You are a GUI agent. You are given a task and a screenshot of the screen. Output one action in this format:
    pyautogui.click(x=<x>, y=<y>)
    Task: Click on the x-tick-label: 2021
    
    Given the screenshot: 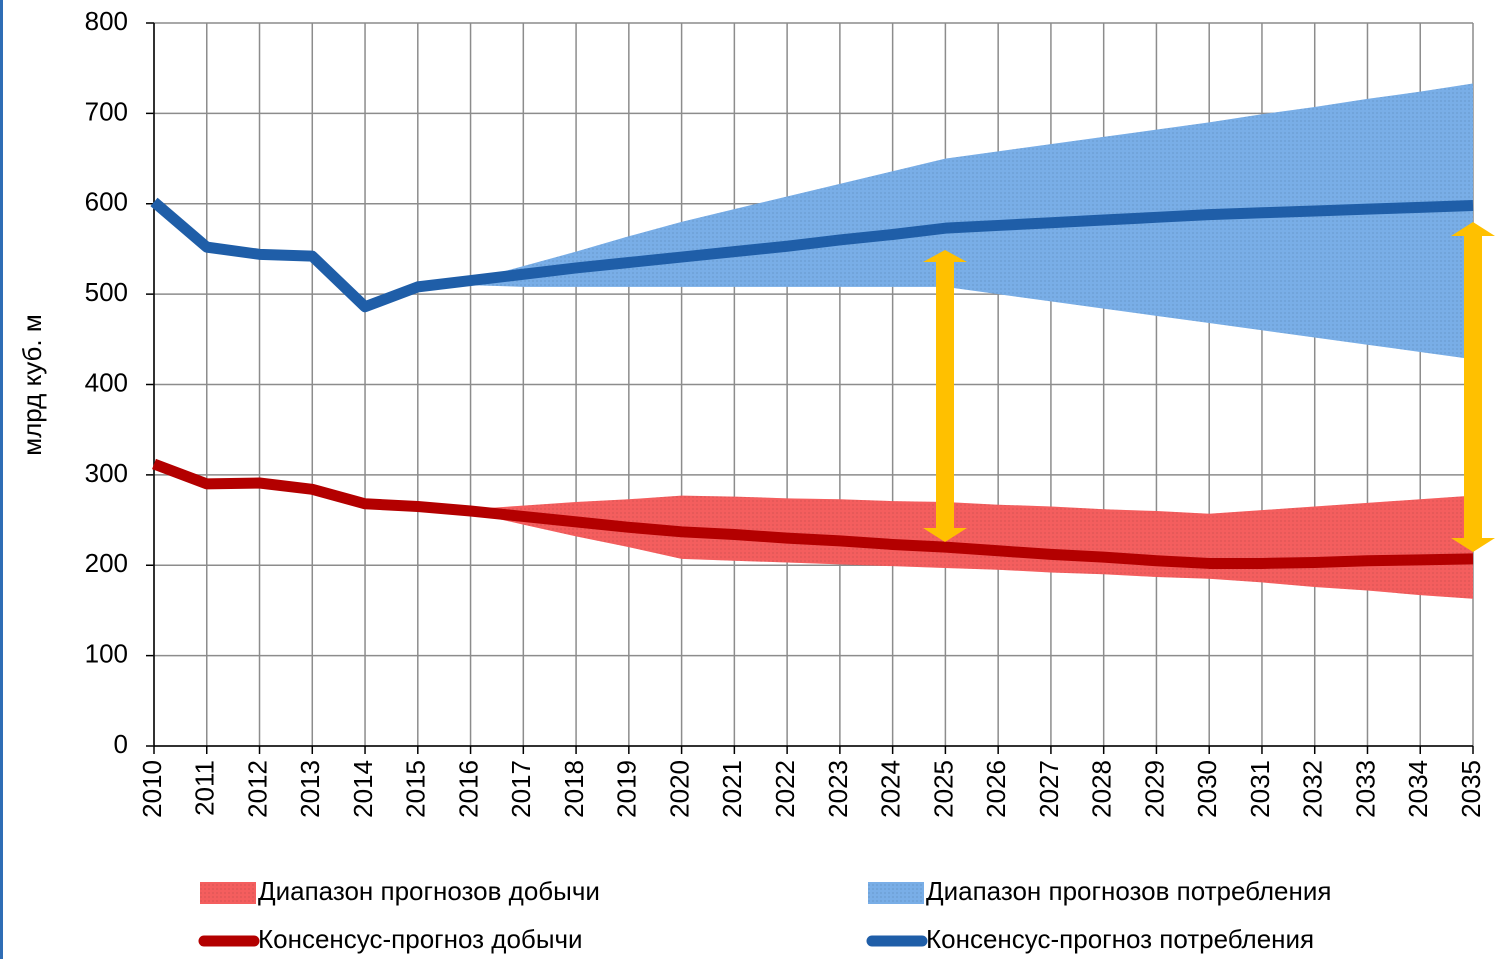 What is the action you would take?
    pyautogui.click(x=732, y=789)
    